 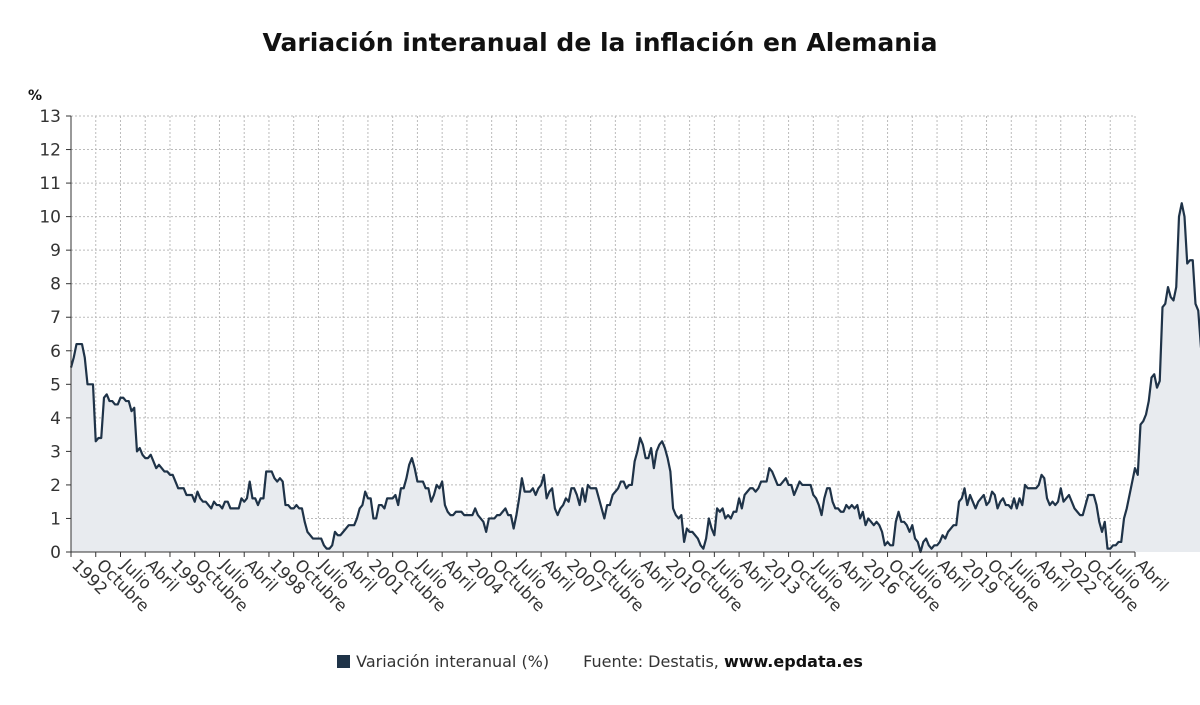 What do you see at coordinates (50, 218) in the screenshot?
I see `y-tick-label: 10` at bounding box center [50, 218].